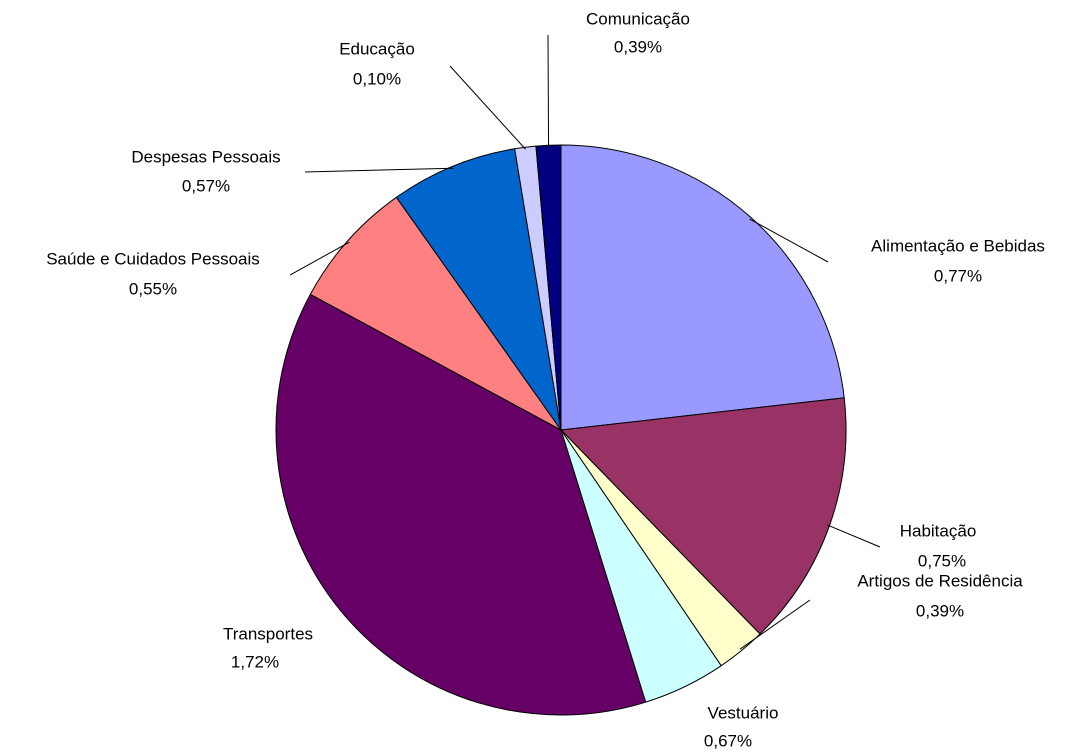  I want to click on slice-rate: 0,77%, so click(958, 275).